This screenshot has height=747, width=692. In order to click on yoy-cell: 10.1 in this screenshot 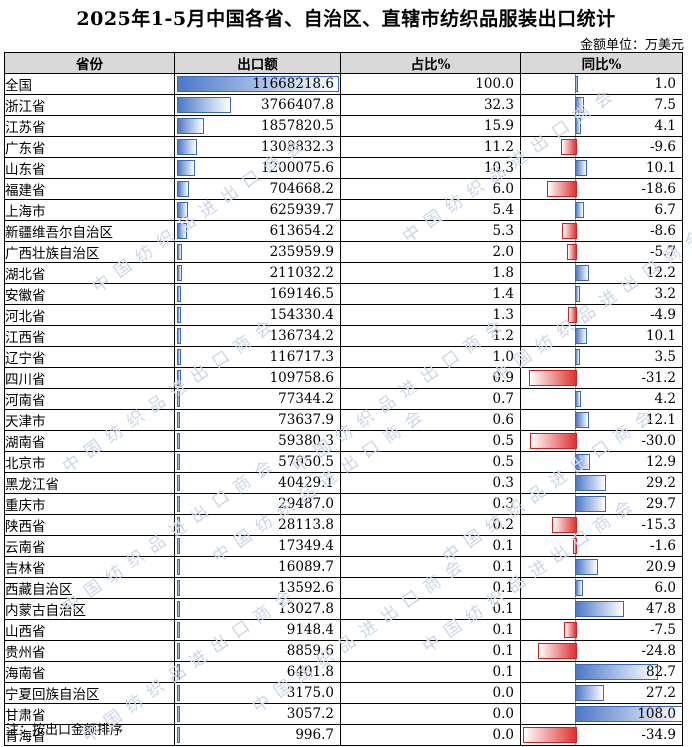, I will do `click(601, 336)`.